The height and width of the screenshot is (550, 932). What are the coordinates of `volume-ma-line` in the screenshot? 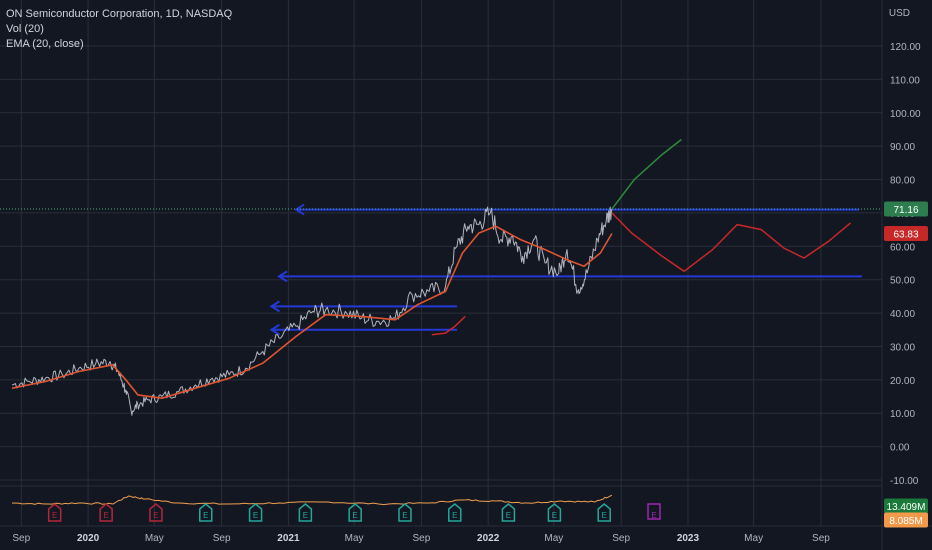 It's located at (312, 500).